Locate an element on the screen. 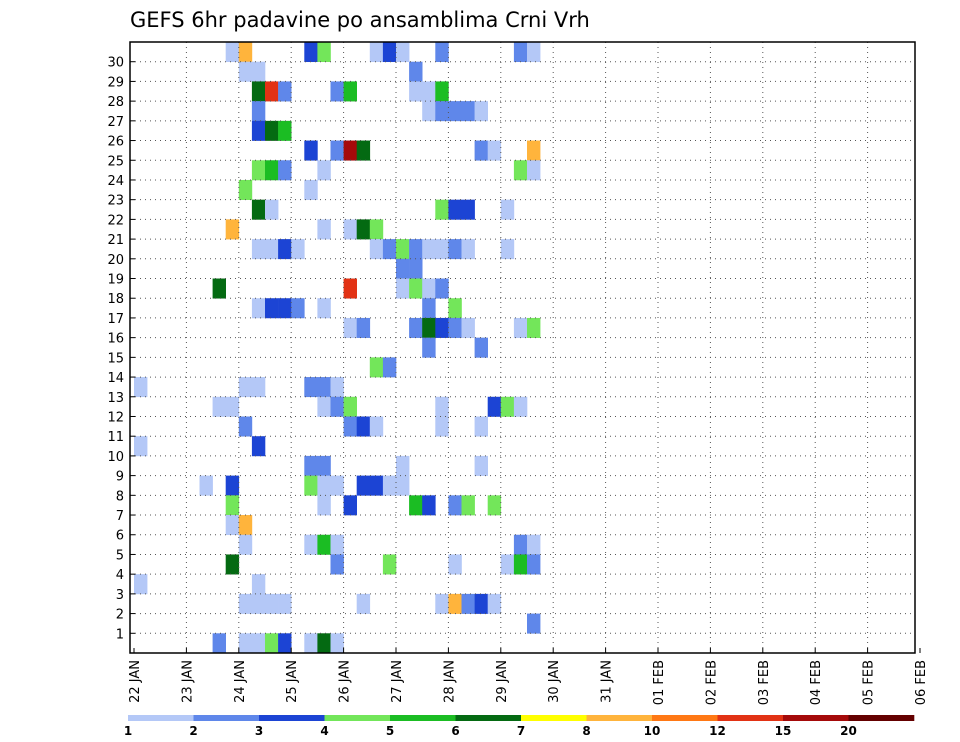 Image resolution: width=960 pixels, height=742 pixels. legend-label: 1 is located at coordinates (128, 731).